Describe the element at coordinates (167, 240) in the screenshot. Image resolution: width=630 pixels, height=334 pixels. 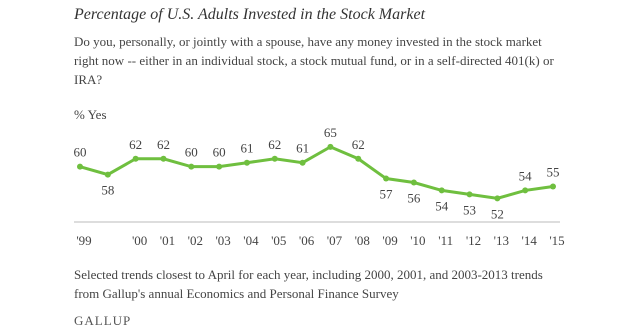
I see `x-tick-label: '01` at that location.